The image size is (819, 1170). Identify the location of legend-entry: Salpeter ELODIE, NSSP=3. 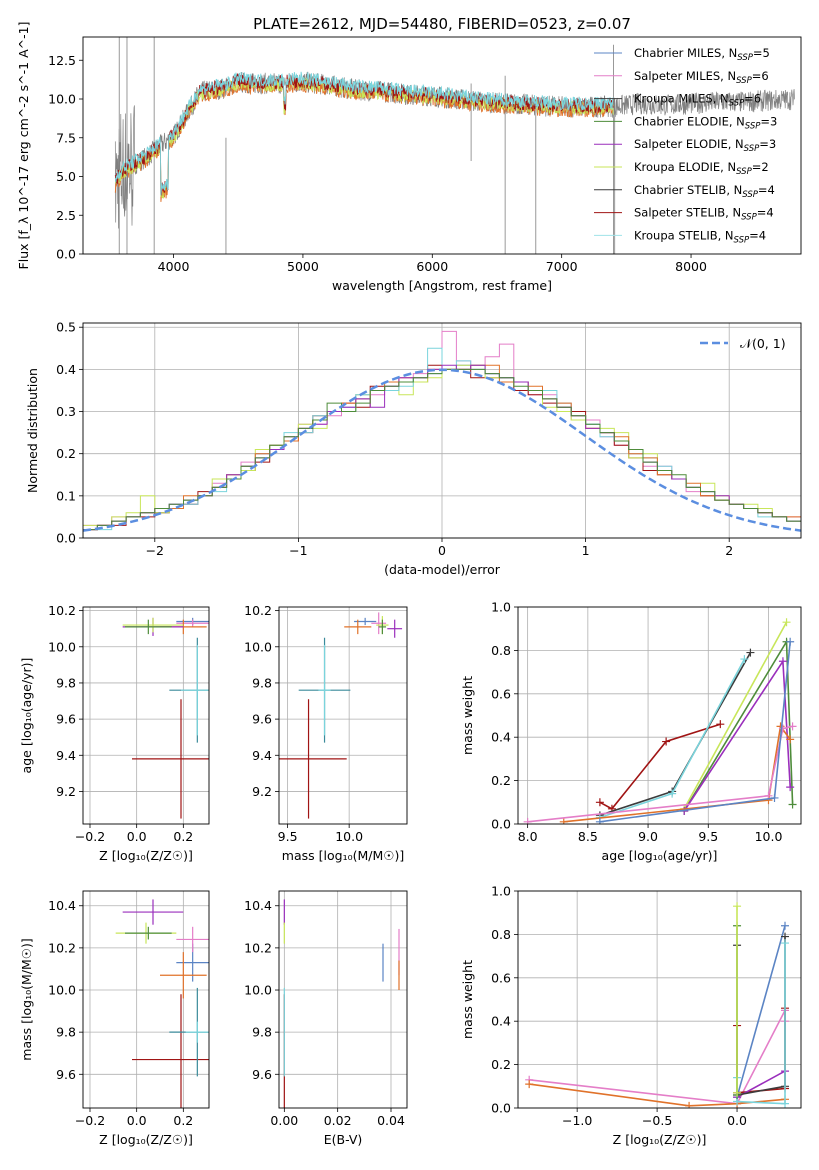
(705, 145).